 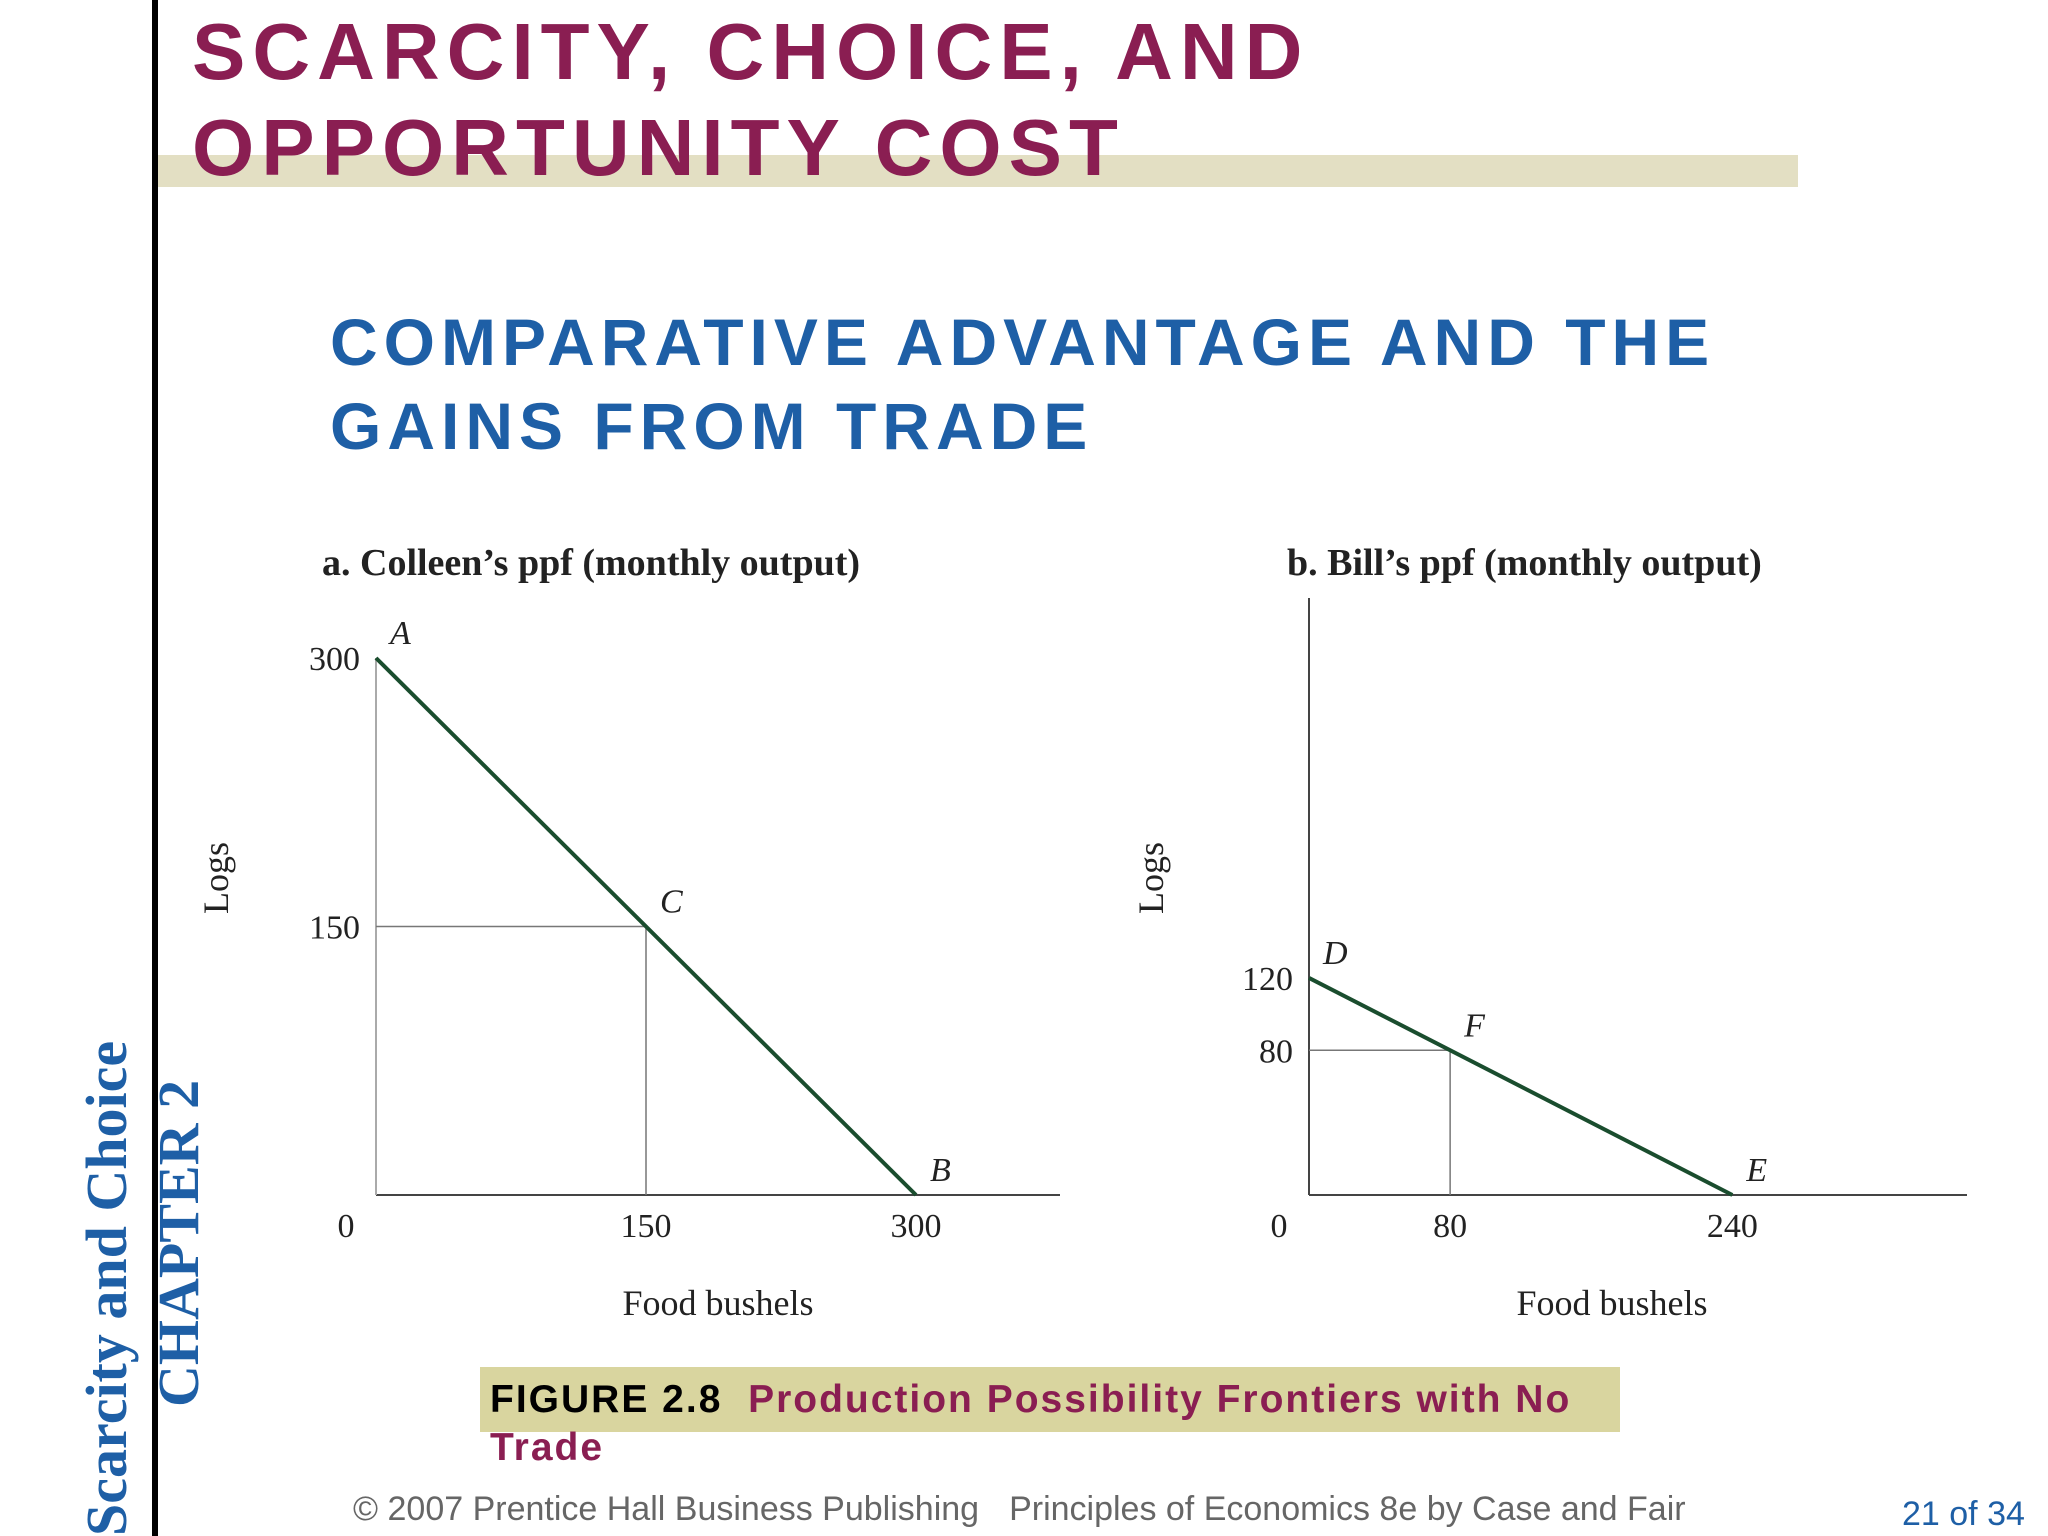 What do you see at coordinates (1611, 1303) in the screenshot?
I see `panel-2-x-axis-label: Food bushels` at bounding box center [1611, 1303].